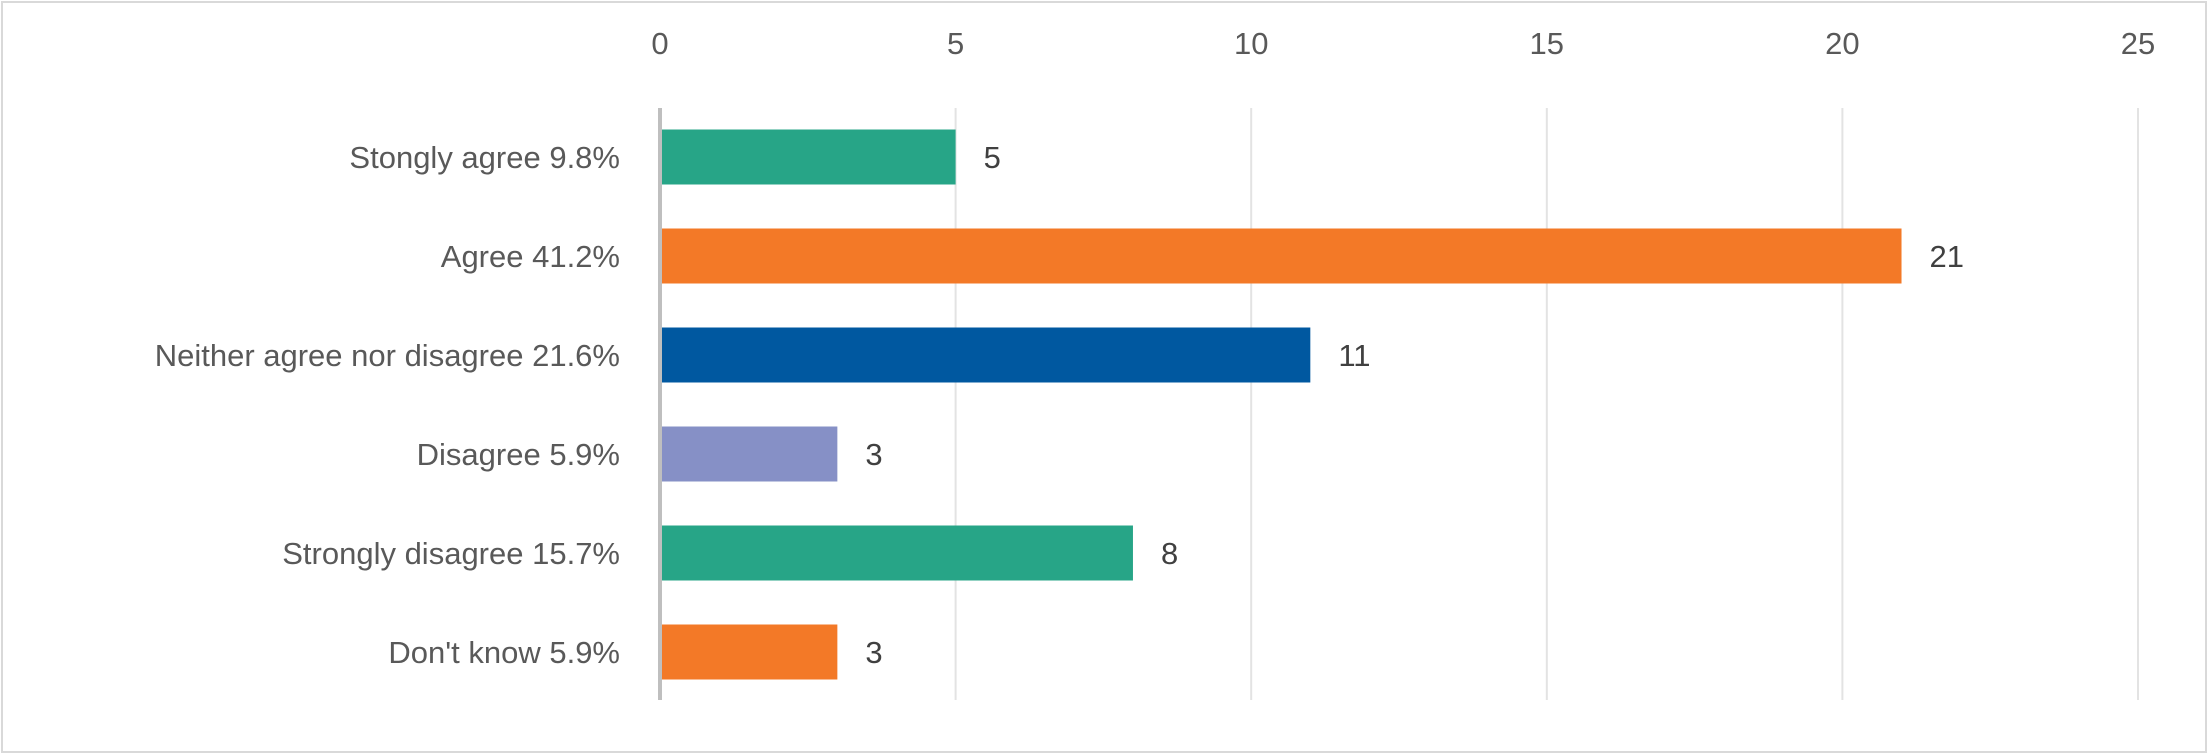  What do you see at coordinates (530, 256) in the screenshot?
I see `category-label: Agree 41.2%` at bounding box center [530, 256].